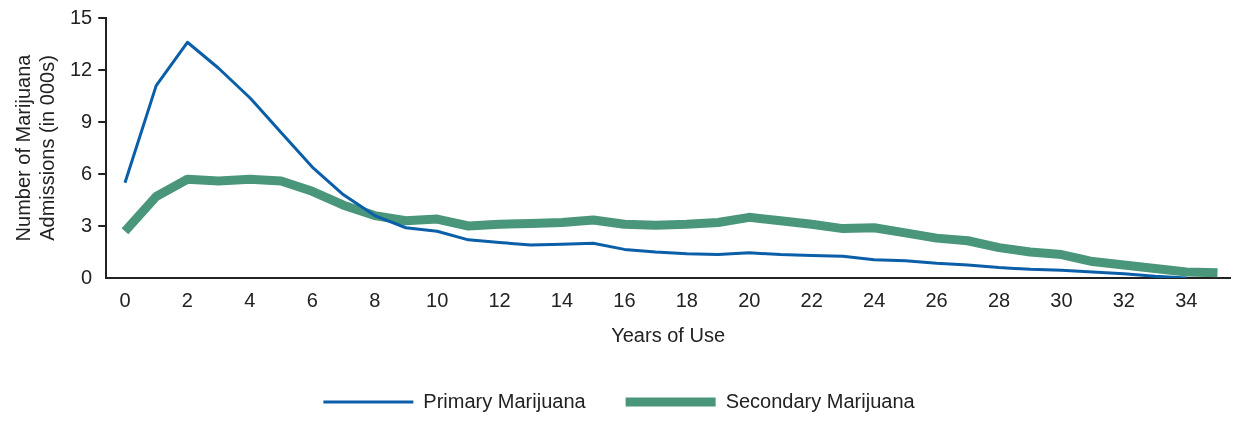  What do you see at coordinates (749, 299) in the screenshot?
I see `x-tick-label: 20` at bounding box center [749, 299].